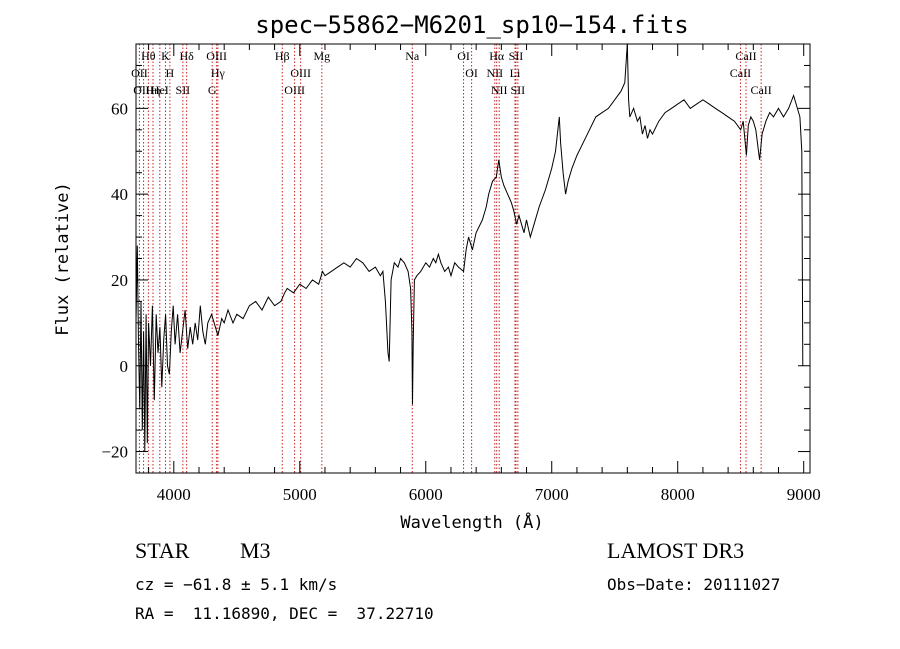 The width and height of the screenshot is (900, 649). What do you see at coordinates (516, 56) in the screenshot?
I see `line-label-22: SII` at bounding box center [516, 56].